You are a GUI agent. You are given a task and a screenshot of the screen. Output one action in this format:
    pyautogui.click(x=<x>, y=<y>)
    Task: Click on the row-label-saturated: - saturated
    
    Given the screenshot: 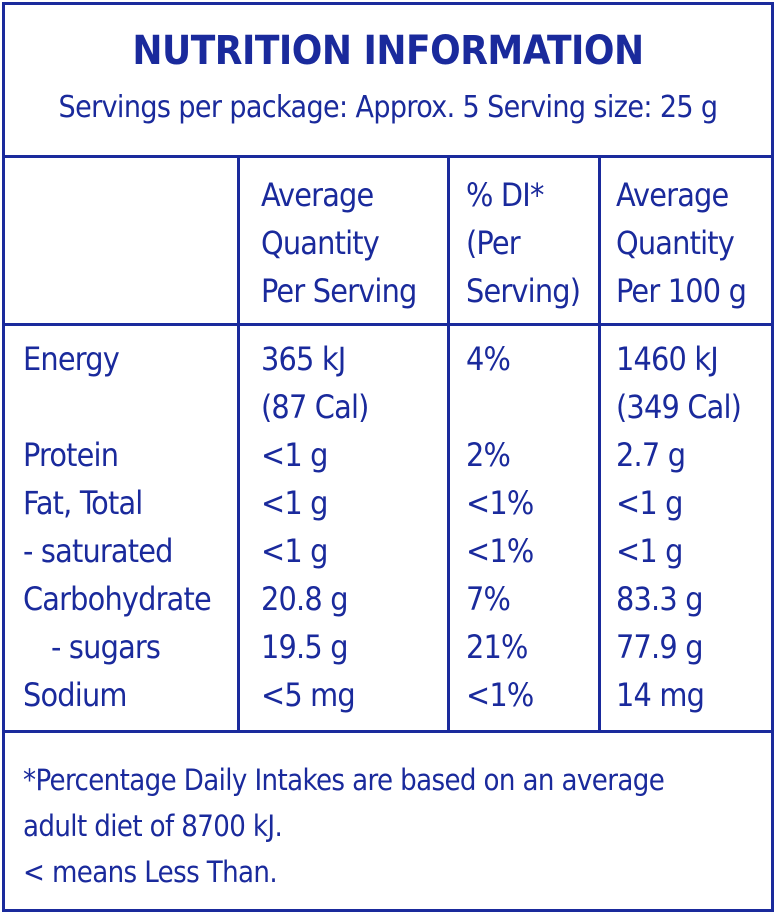 What is the action you would take?
    pyautogui.click(x=98, y=551)
    